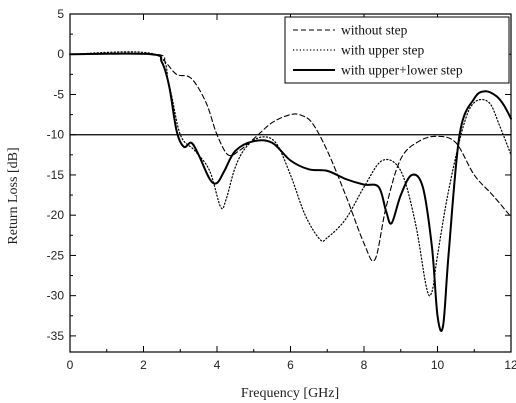 This screenshot has height=403, width=516. What do you see at coordinates (374, 30) in the screenshot?
I see `legend-label-without-step: without step` at bounding box center [374, 30].